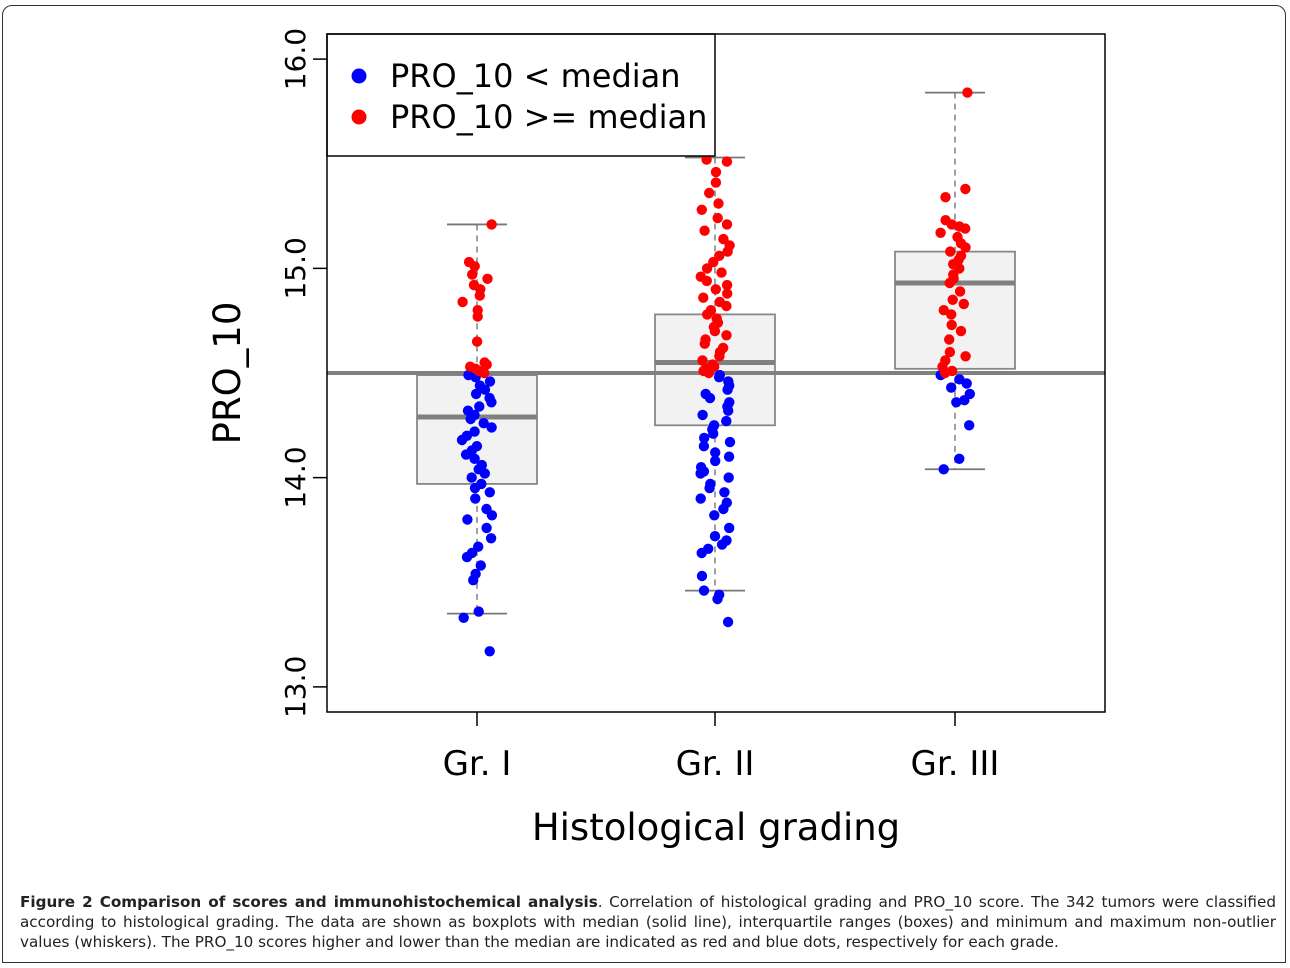 The image size is (1290, 968). I want to click on legend-label: PRO_10 >= median, so click(548, 117).